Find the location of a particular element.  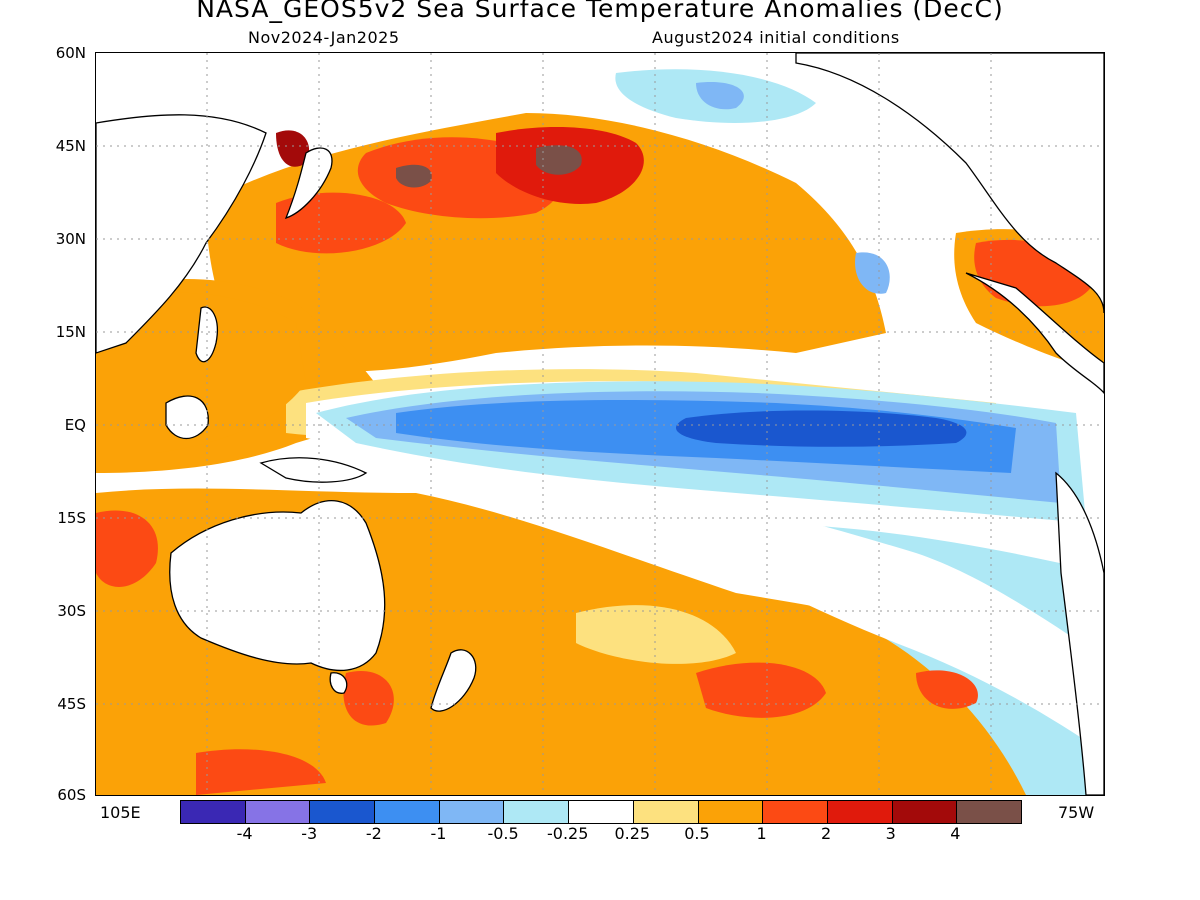

cool-coast-mexico is located at coordinates (872, 273).